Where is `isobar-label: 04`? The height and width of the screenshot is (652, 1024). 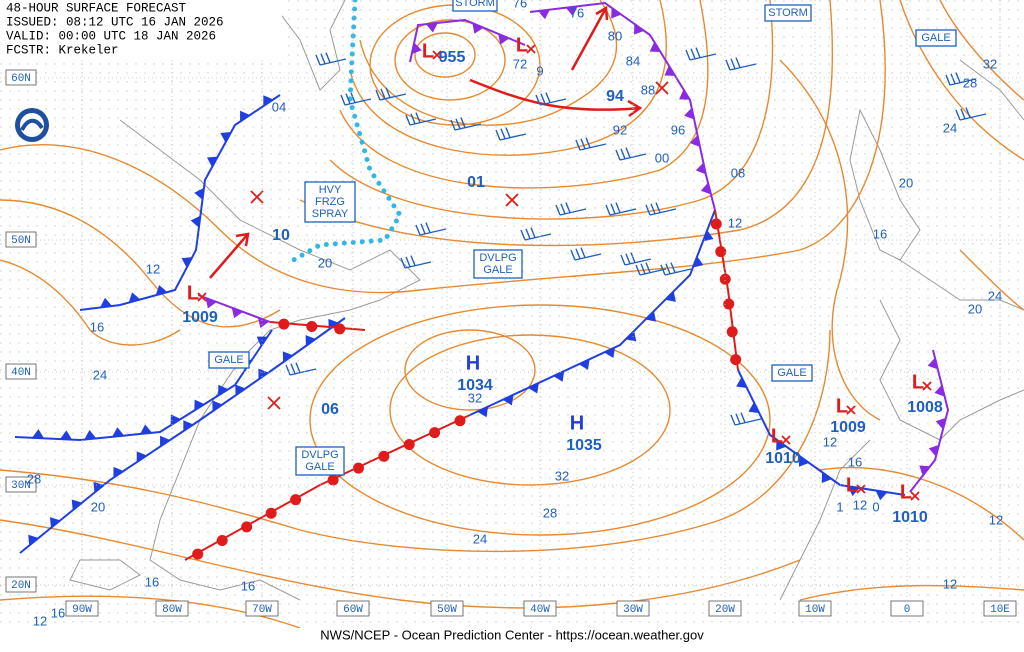 isobar-label: 04 is located at coordinates (279, 106).